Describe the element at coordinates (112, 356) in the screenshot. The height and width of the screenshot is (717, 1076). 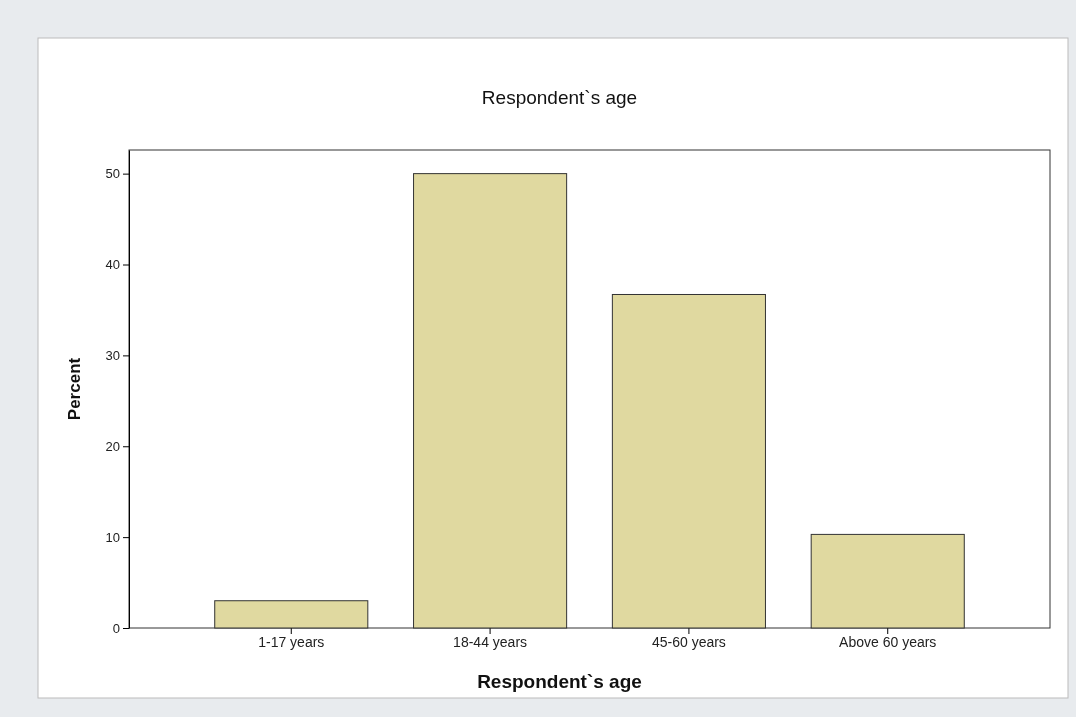
I see `y-tick-label: 30` at that location.